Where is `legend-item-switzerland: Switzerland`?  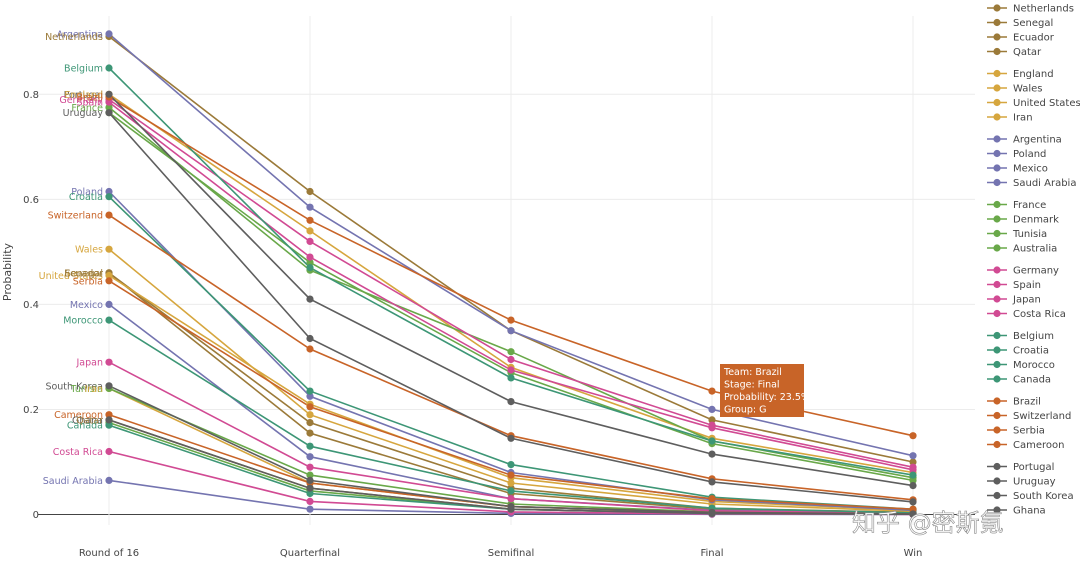
legend-item-switzerland: Switzerland is located at coordinates (1029, 416).